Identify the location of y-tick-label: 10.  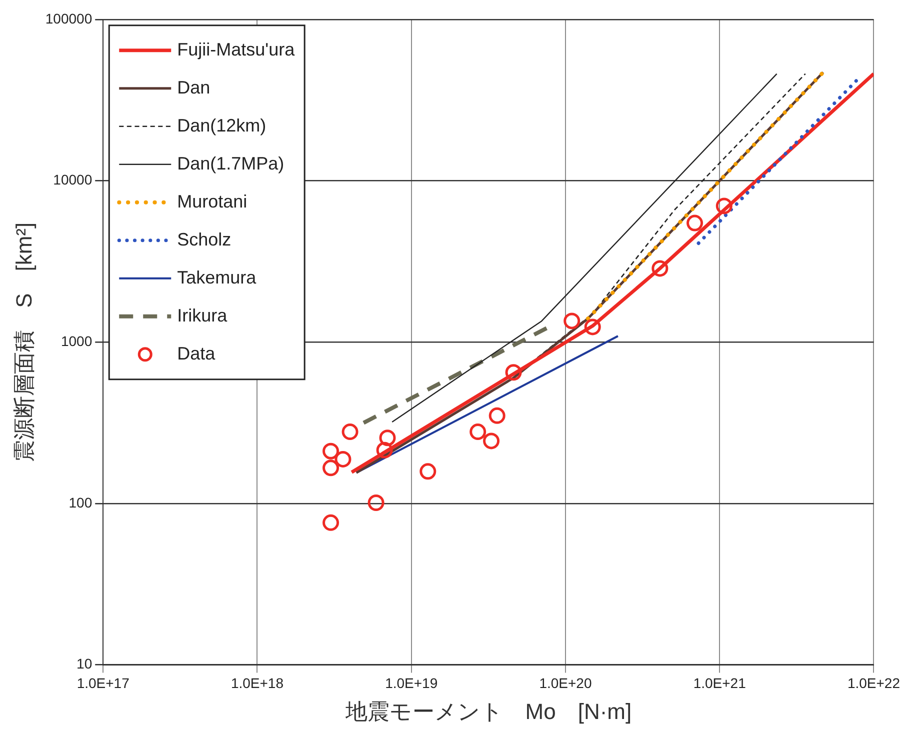
(84, 664).